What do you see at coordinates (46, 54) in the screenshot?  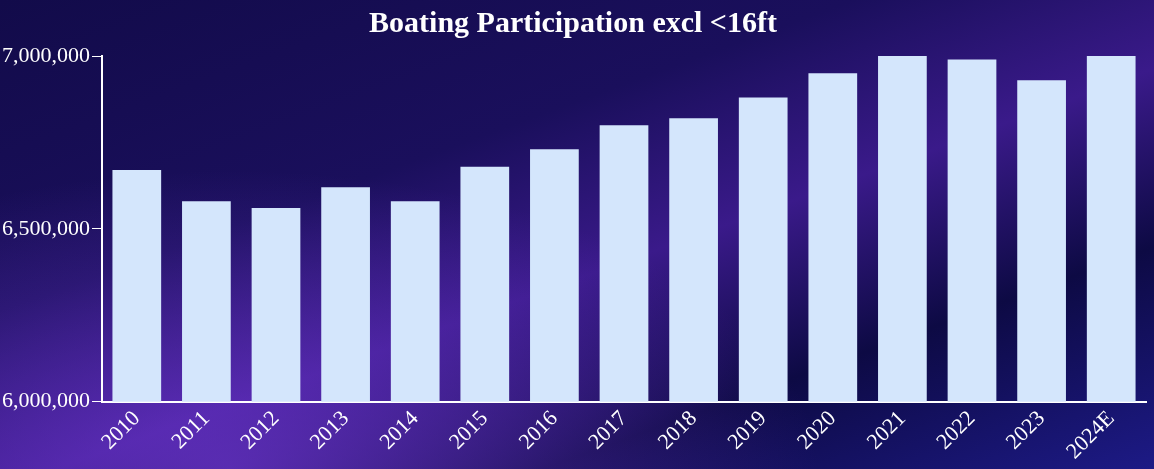 I see `y-tick-label: 7,000,000` at bounding box center [46, 54].